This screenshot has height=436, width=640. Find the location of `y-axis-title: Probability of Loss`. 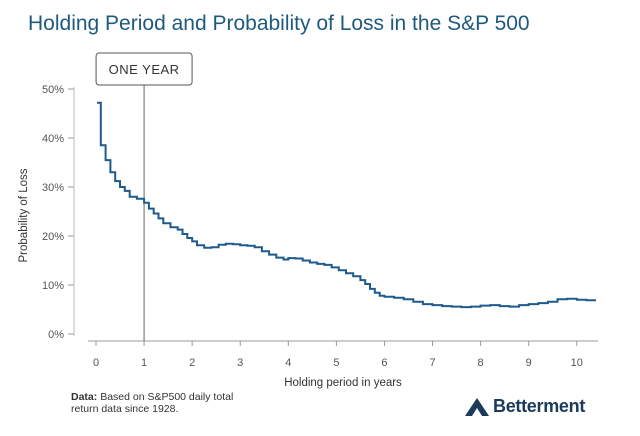

y-axis-title: Probability of Loss is located at coordinates (24, 215).